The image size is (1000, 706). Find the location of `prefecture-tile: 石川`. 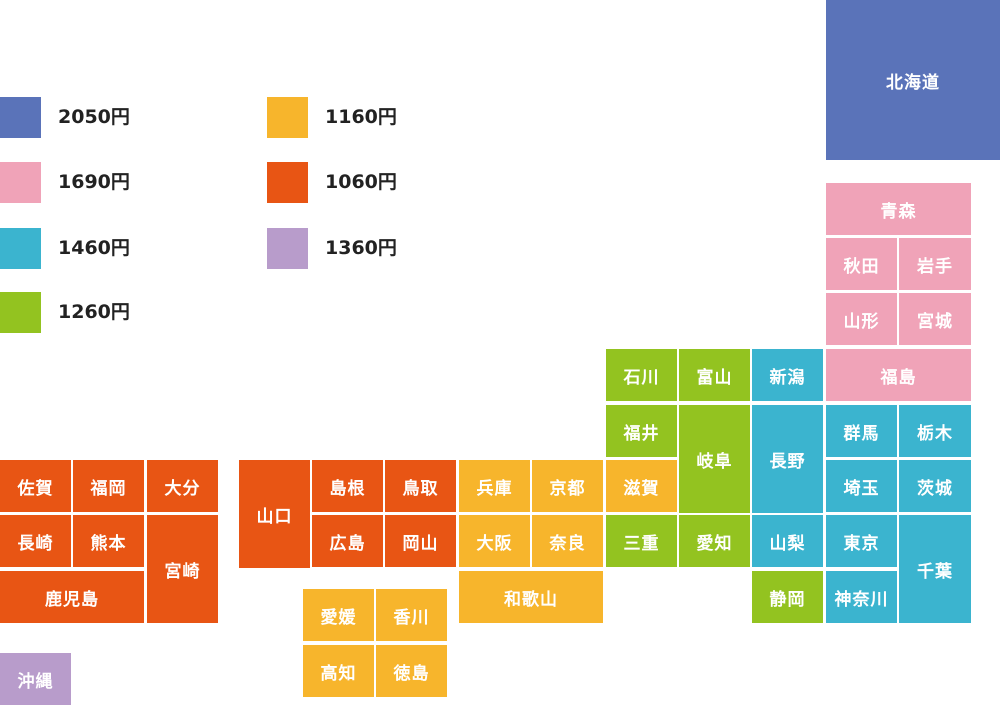

prefecture-tile: 石川 is located at coordinates (641, 375).